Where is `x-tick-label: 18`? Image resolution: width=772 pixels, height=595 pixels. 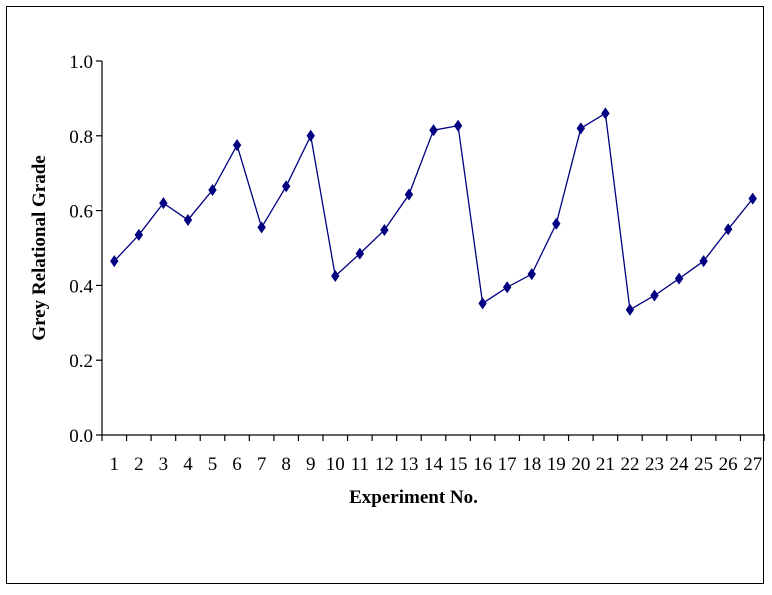 x-tick-label: 18 is located at coordinates (531, 464).